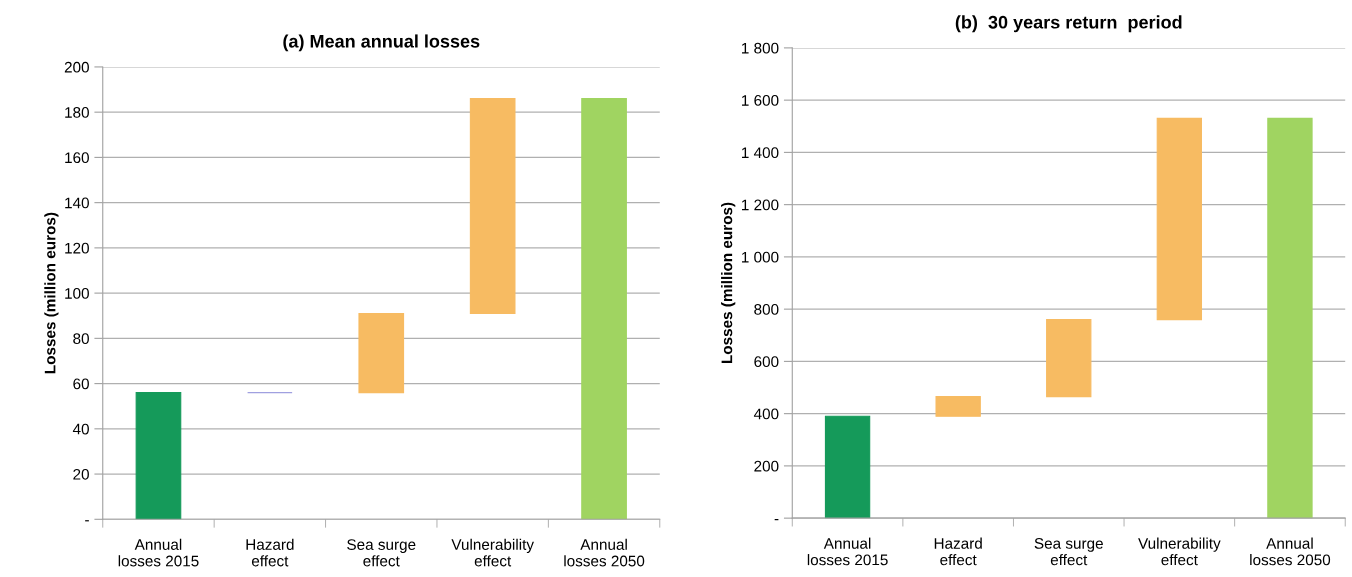 This screenshot has height=577, width=1352. I want to click on y-tick-label: 800, so click(766, 309).